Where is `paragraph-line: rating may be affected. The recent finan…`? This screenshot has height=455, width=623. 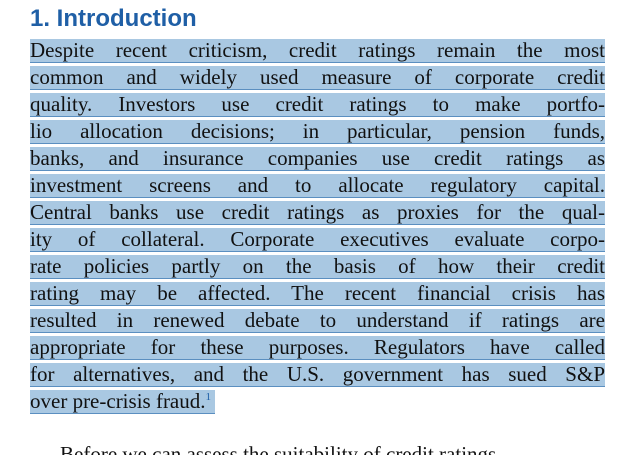
paragraph-line: rating may be affected. The recent finan… is located at coordinates (317, 294).